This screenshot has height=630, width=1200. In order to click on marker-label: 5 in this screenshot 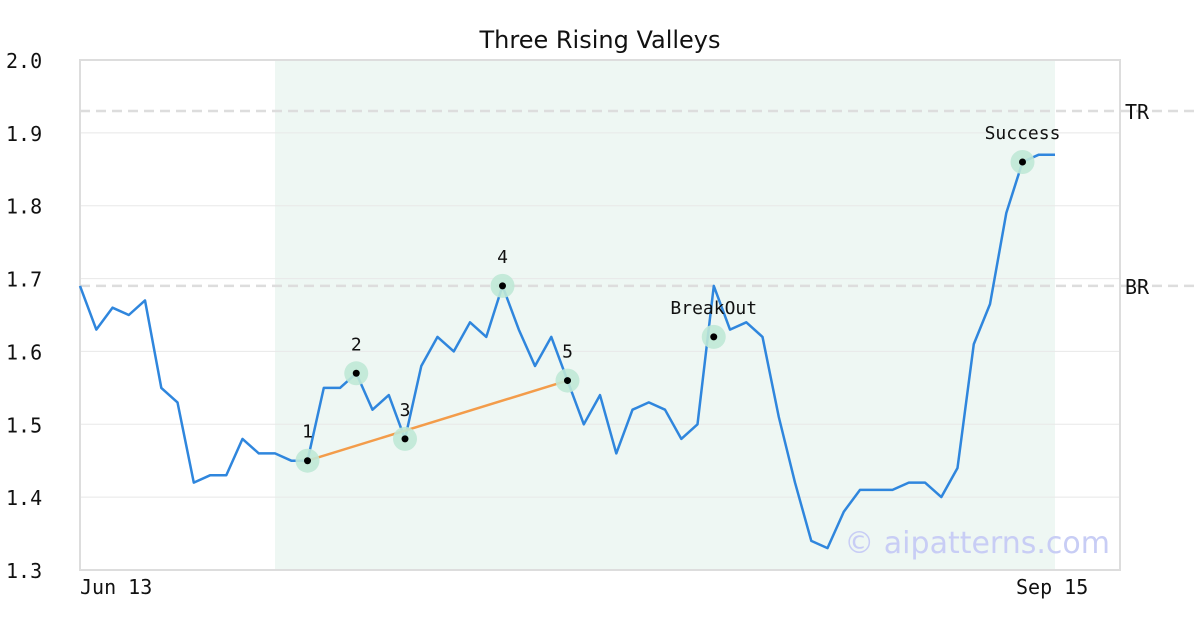, I will do `click(567, 352)`.